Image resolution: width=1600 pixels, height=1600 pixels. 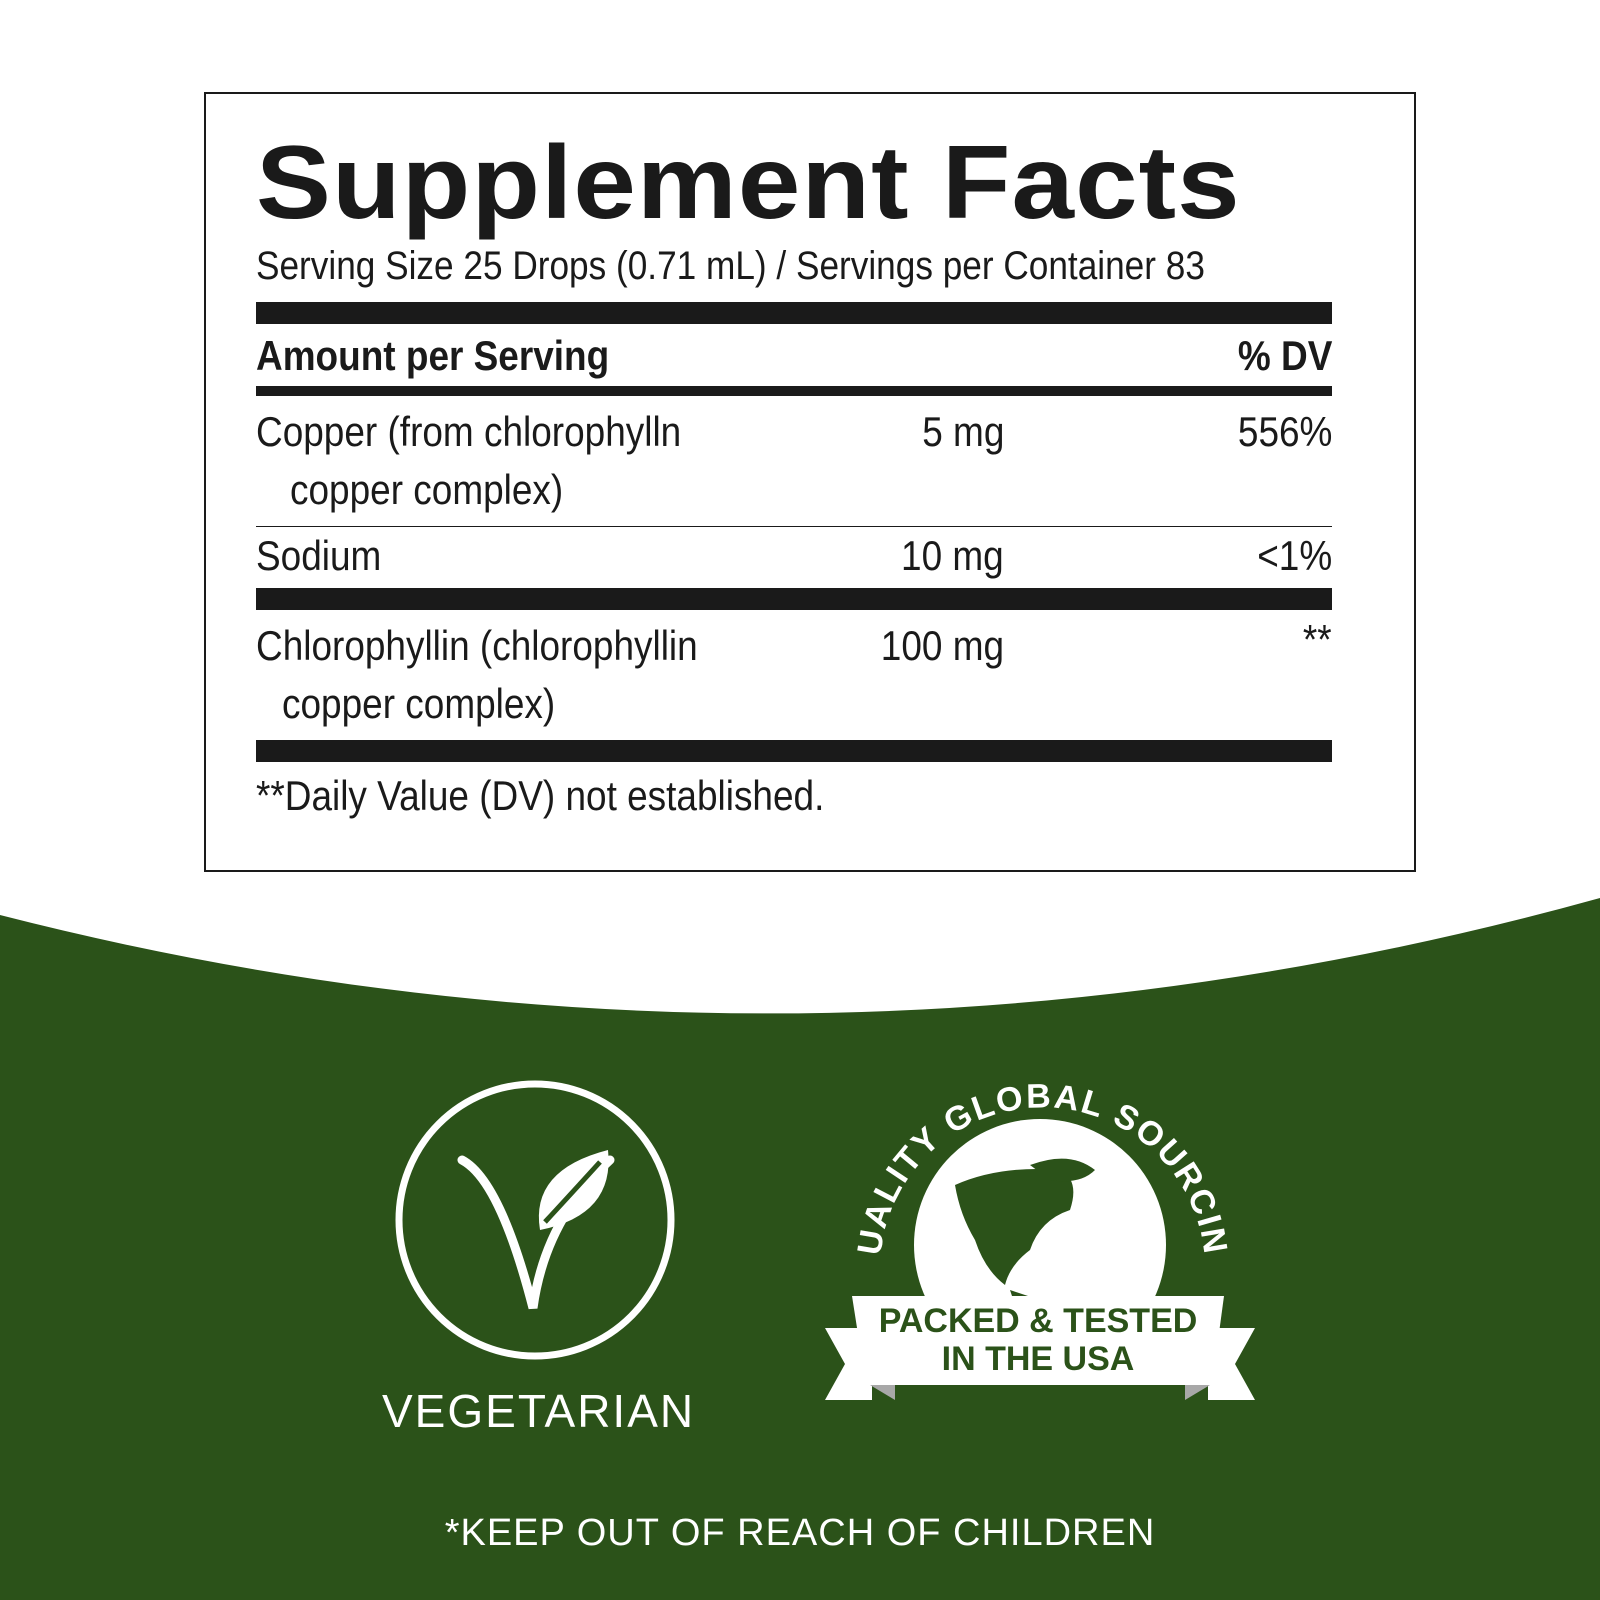 What do you see at coordinates (469, 431) in the screenshot?
I see `nutrient-name: Copper (from chlorophylln` at bounding box center [469, 431].